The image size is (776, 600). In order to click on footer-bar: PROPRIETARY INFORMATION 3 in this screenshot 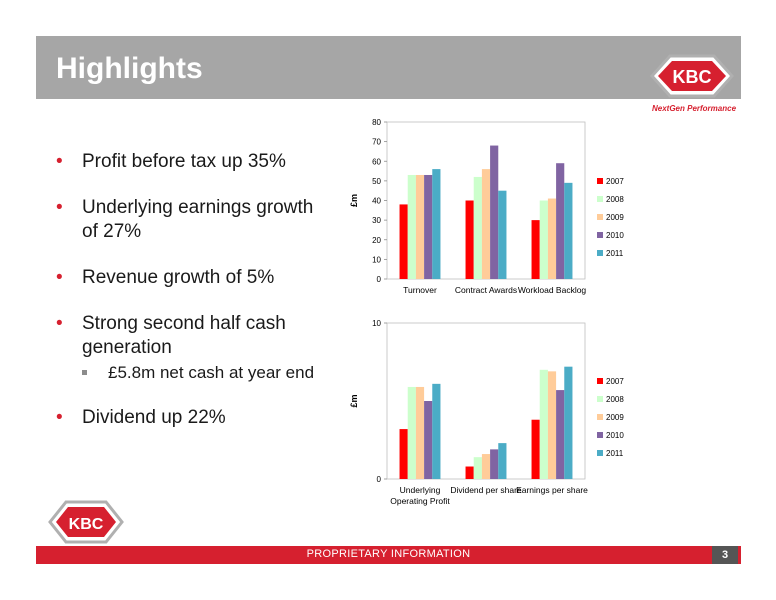, I will do `click(388, 555)`.